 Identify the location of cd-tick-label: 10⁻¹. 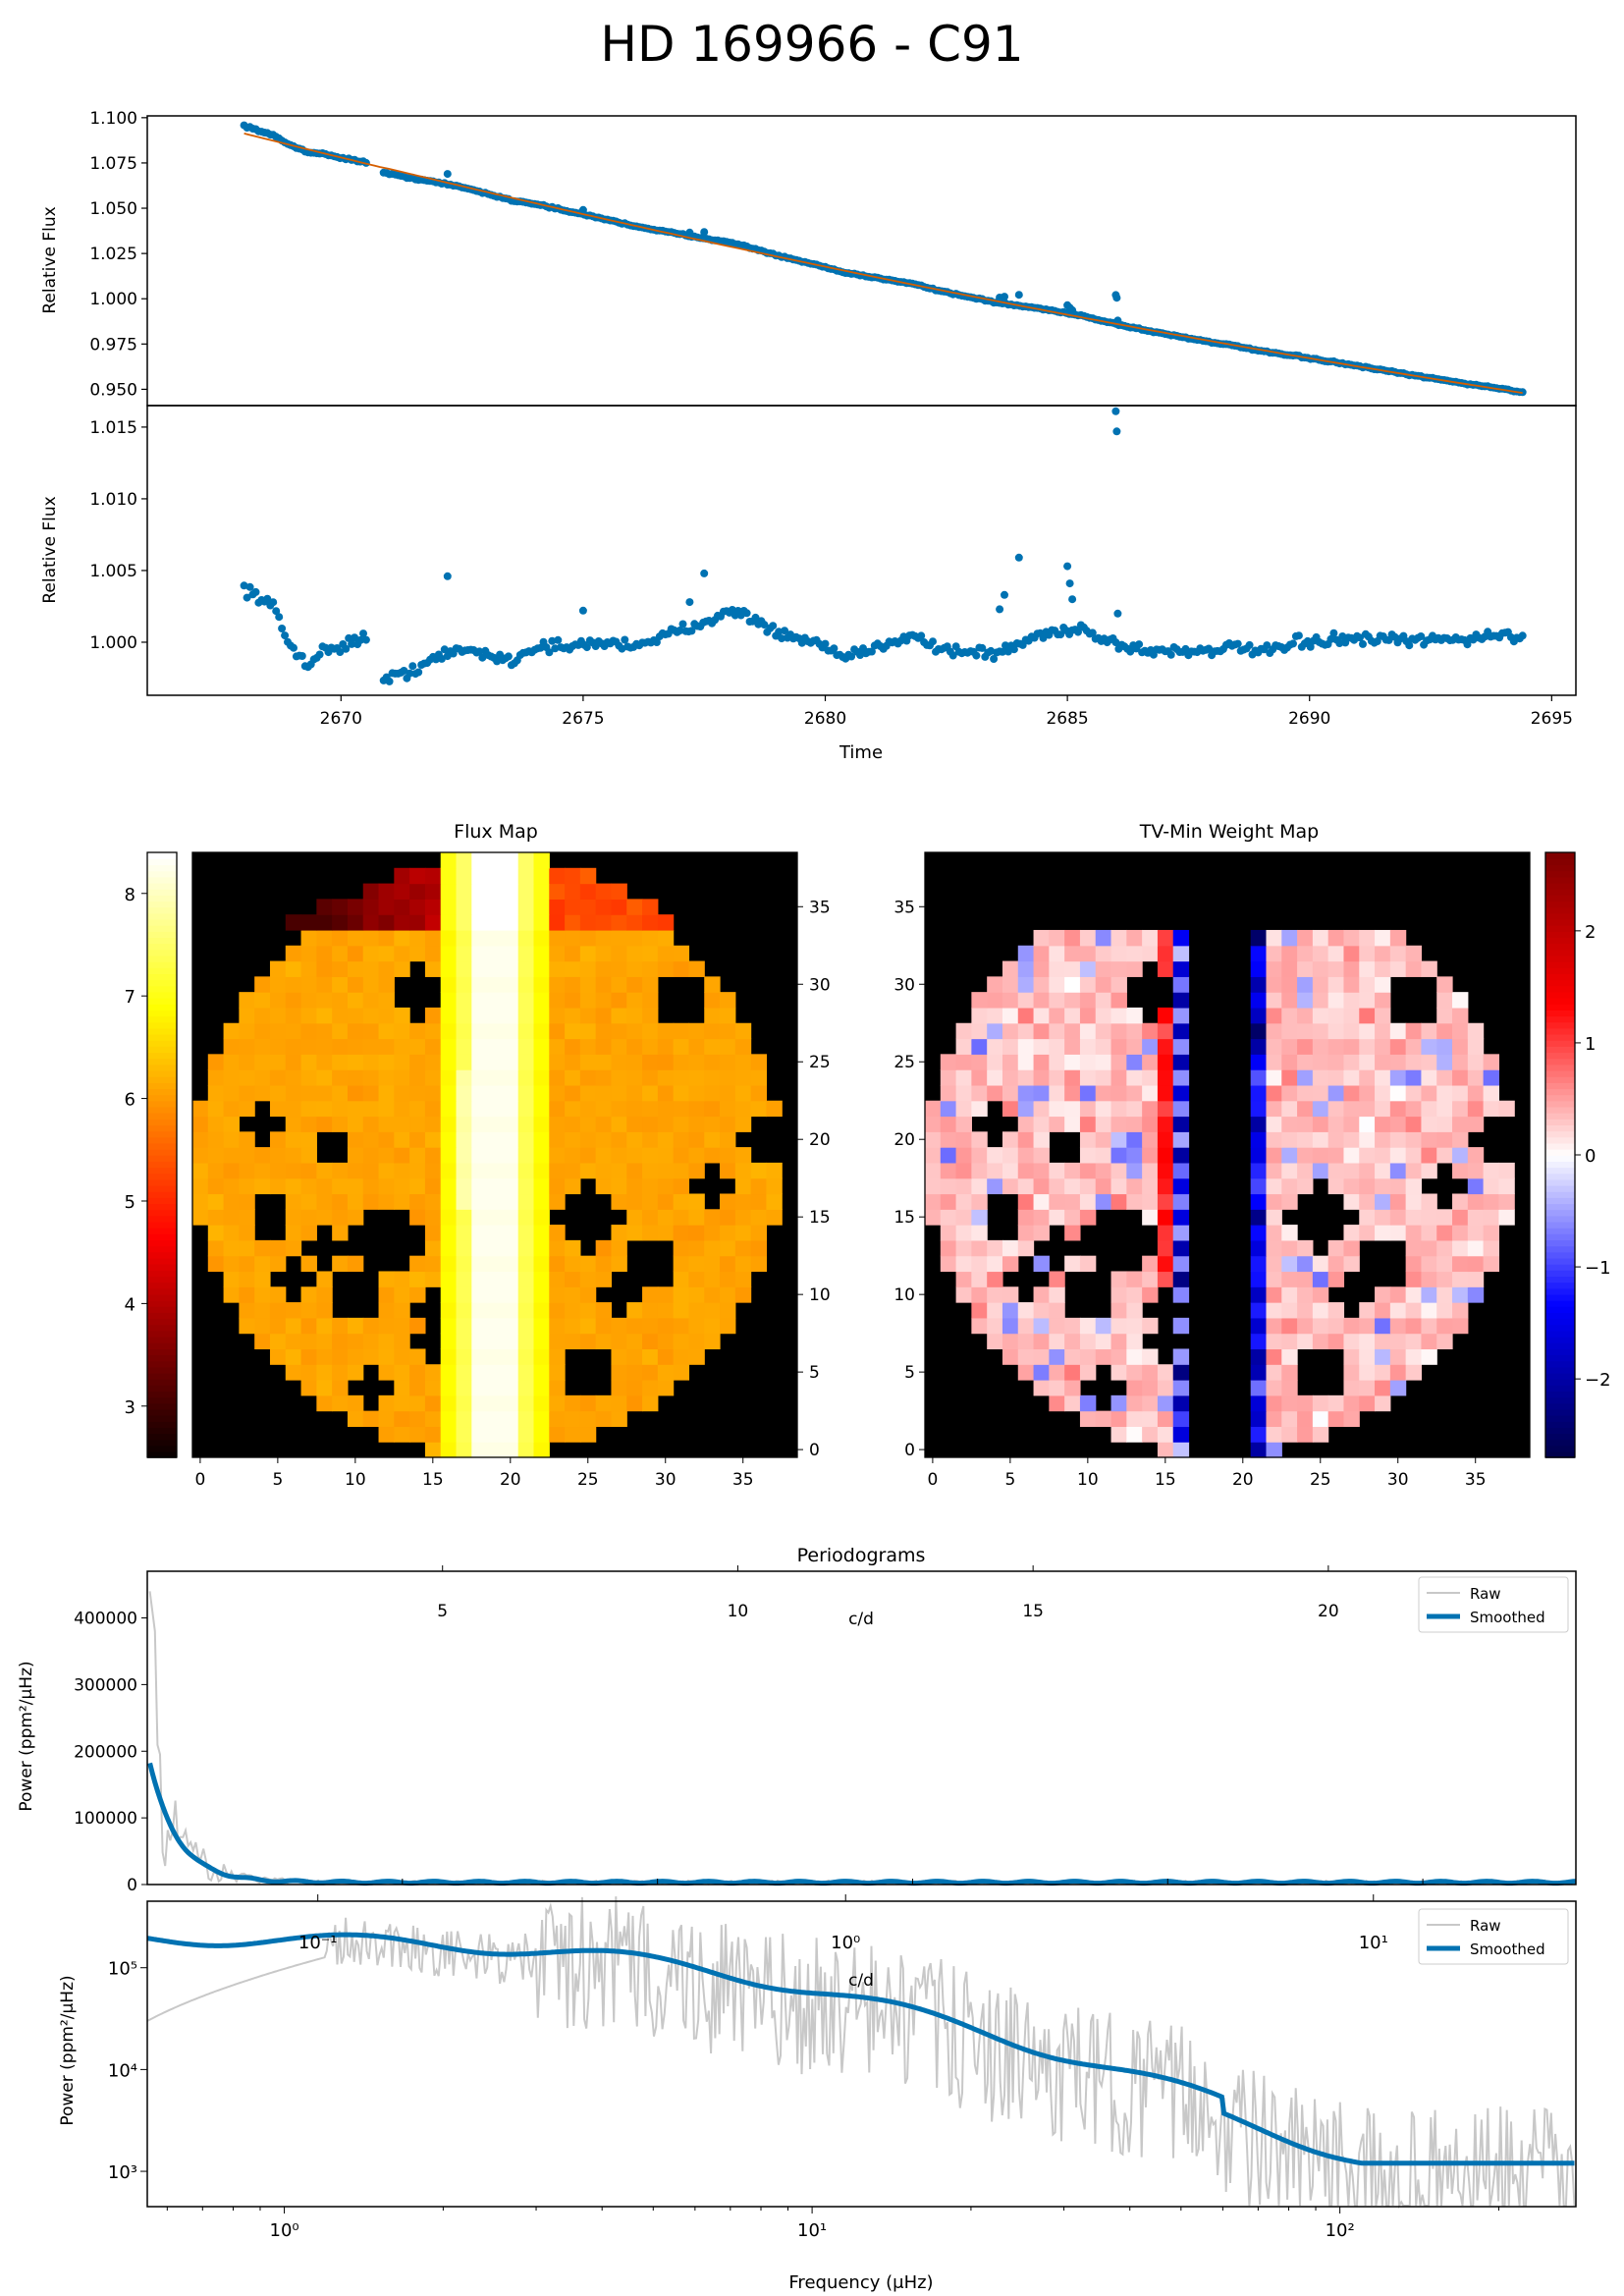
(318, 1943).